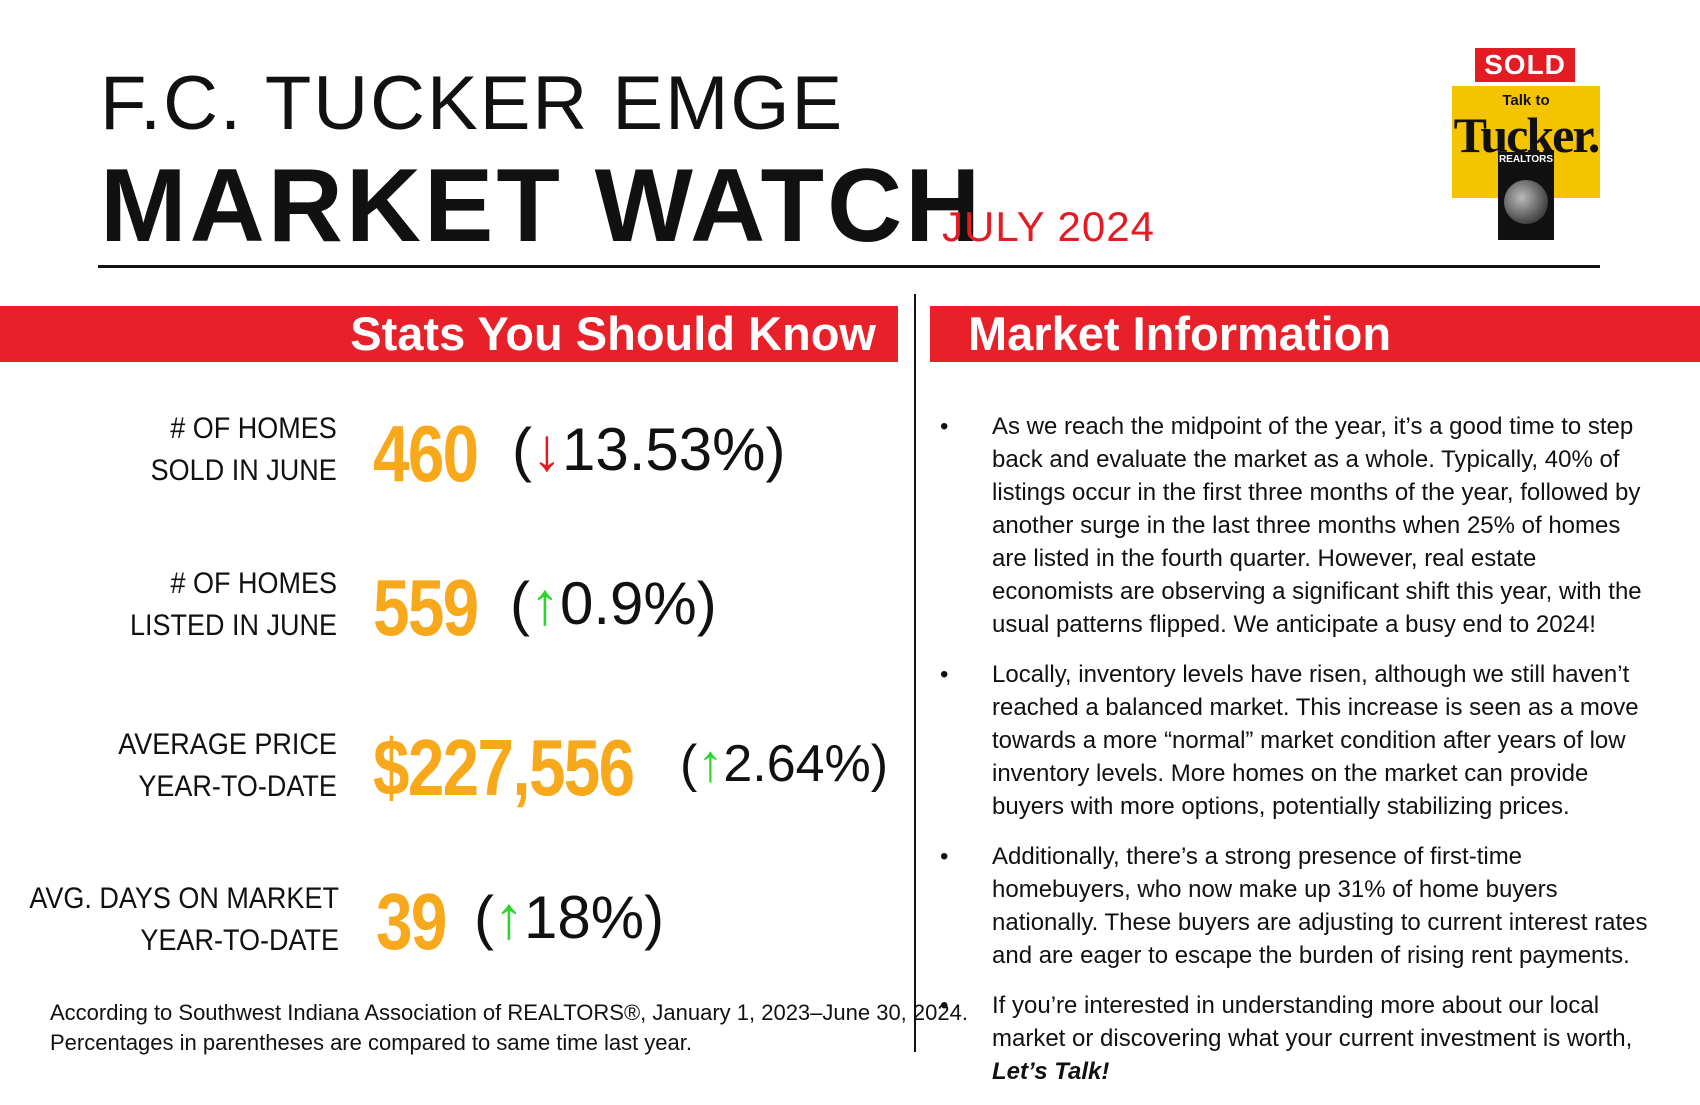  Describe the element at coordinates (426, 453) in the screenshot. I see `stat-value-homes-sold: 460` at that location.